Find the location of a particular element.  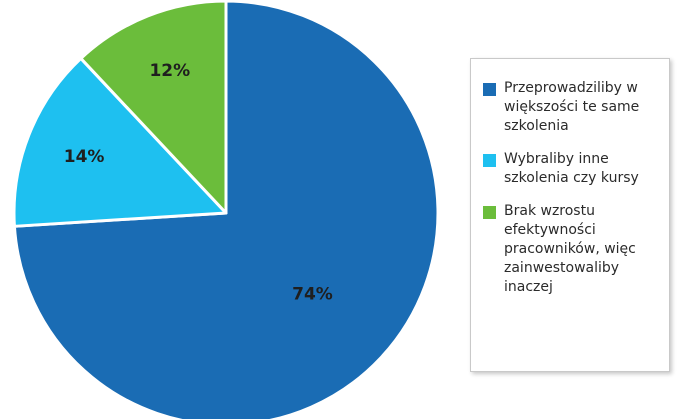

legend-label: Wybraliby inne szkolenia czy kursy is located at coordinates (571, 168).